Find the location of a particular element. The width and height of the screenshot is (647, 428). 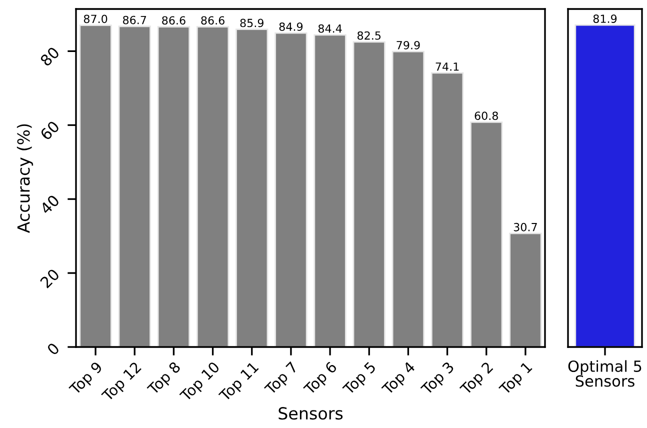

data-label: 85.9 is located at coordinates (252, 23).